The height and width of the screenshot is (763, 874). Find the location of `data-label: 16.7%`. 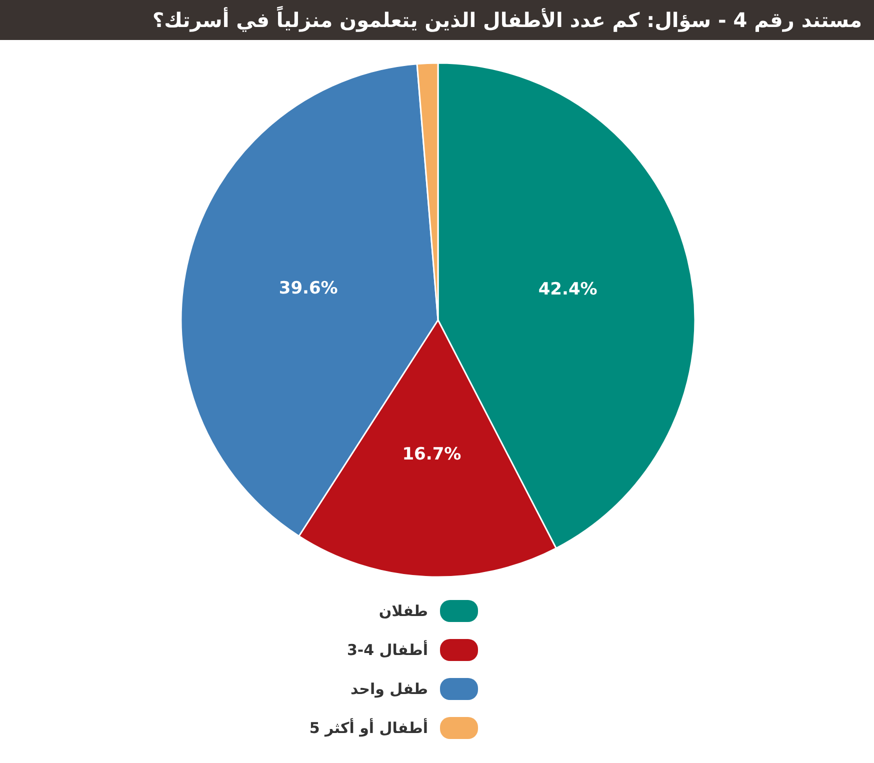

data-label: 16.7% is located at coordinates (432, 454).